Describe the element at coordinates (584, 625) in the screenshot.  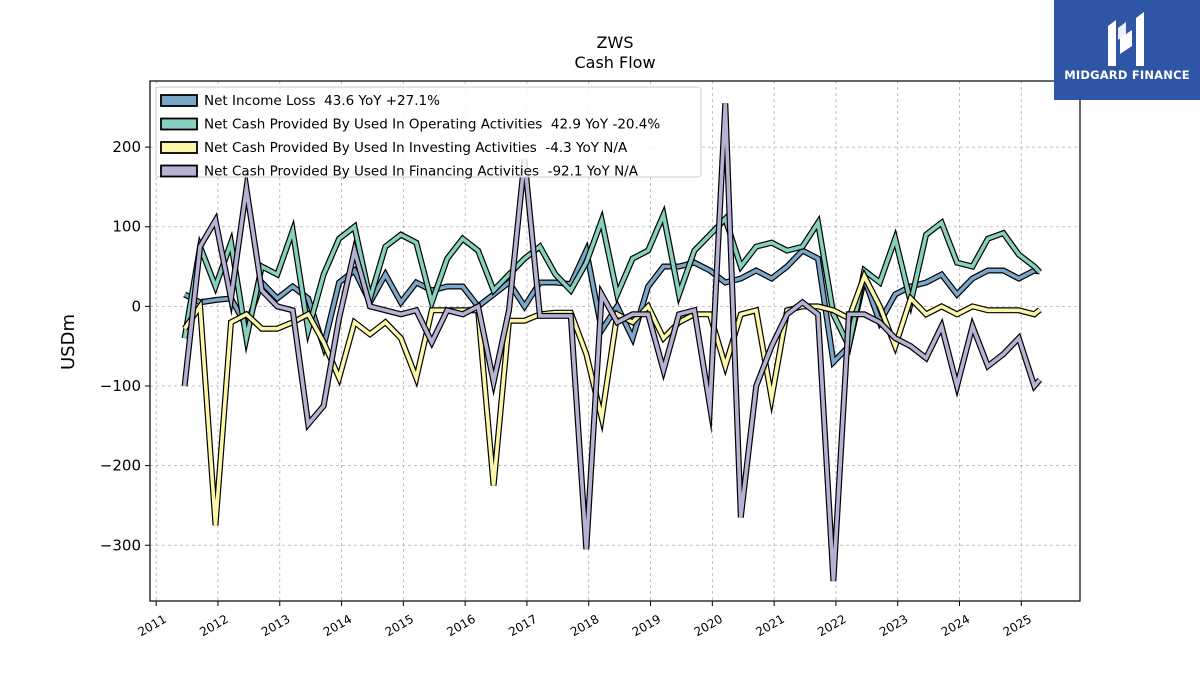
I see `x-tick-label: 2018` at that location.